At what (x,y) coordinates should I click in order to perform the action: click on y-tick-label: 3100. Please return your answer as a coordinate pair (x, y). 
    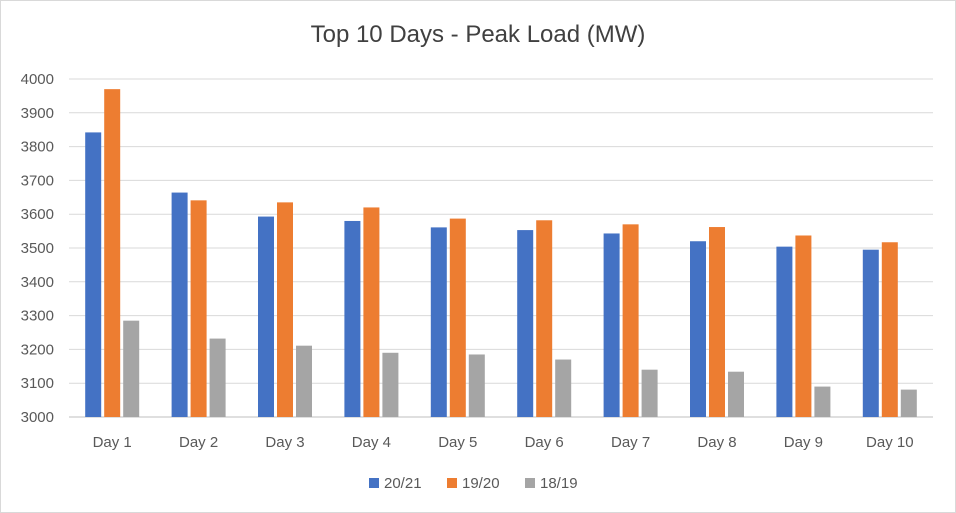
    Looking at the image, I should click on (37, 383).